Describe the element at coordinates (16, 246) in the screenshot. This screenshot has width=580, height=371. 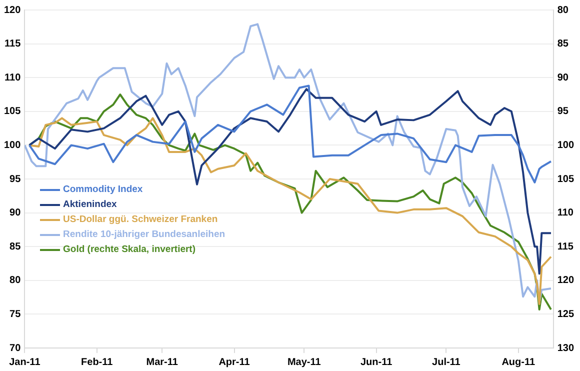
I see `y-tick-label: 85` at that location.